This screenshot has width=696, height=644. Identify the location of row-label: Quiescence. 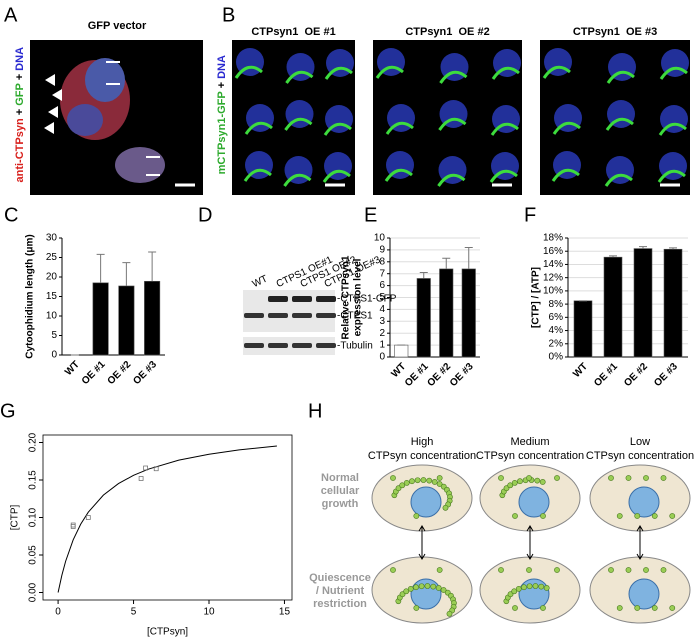
(340, 578).